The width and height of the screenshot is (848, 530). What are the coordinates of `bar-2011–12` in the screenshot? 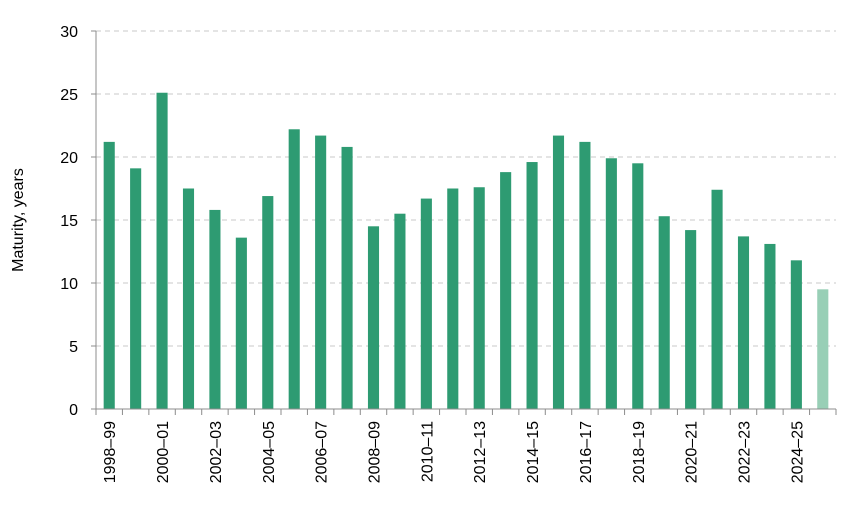 It's located at (453, 298).